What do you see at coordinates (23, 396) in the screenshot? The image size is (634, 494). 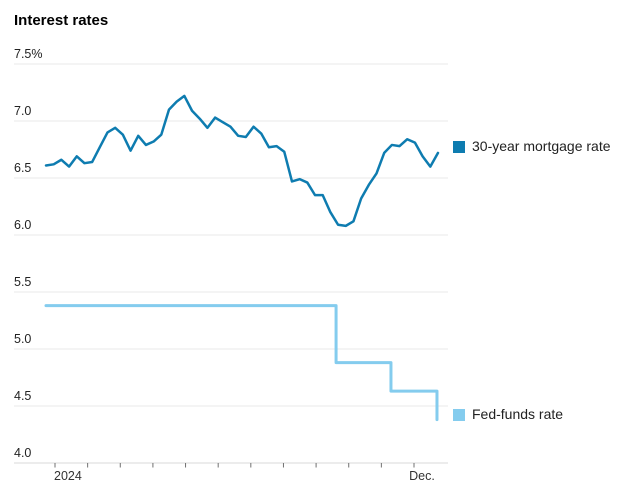 I see `y-axis-label: 4.5` at bounding box center [23, 396].